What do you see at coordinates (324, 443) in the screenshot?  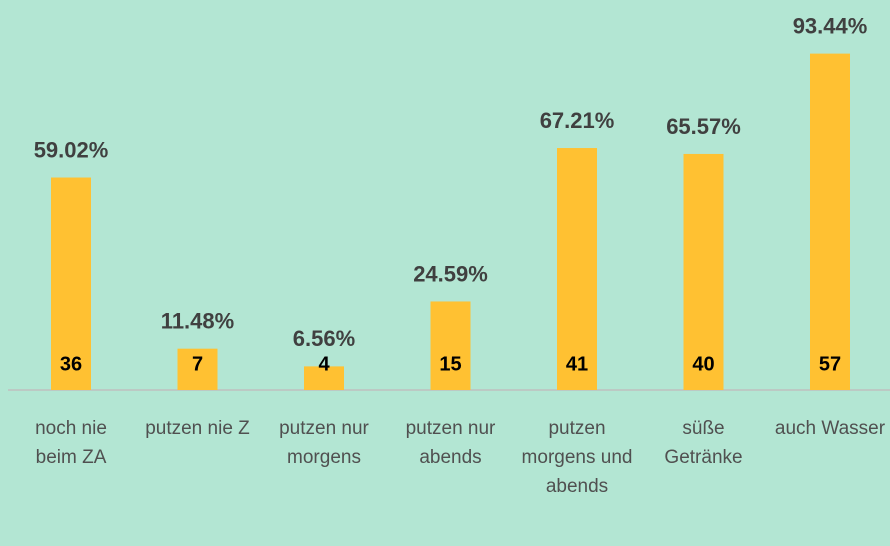 I see `x-tick-label: putzen nur morgens` at bounding box center [324, 443].